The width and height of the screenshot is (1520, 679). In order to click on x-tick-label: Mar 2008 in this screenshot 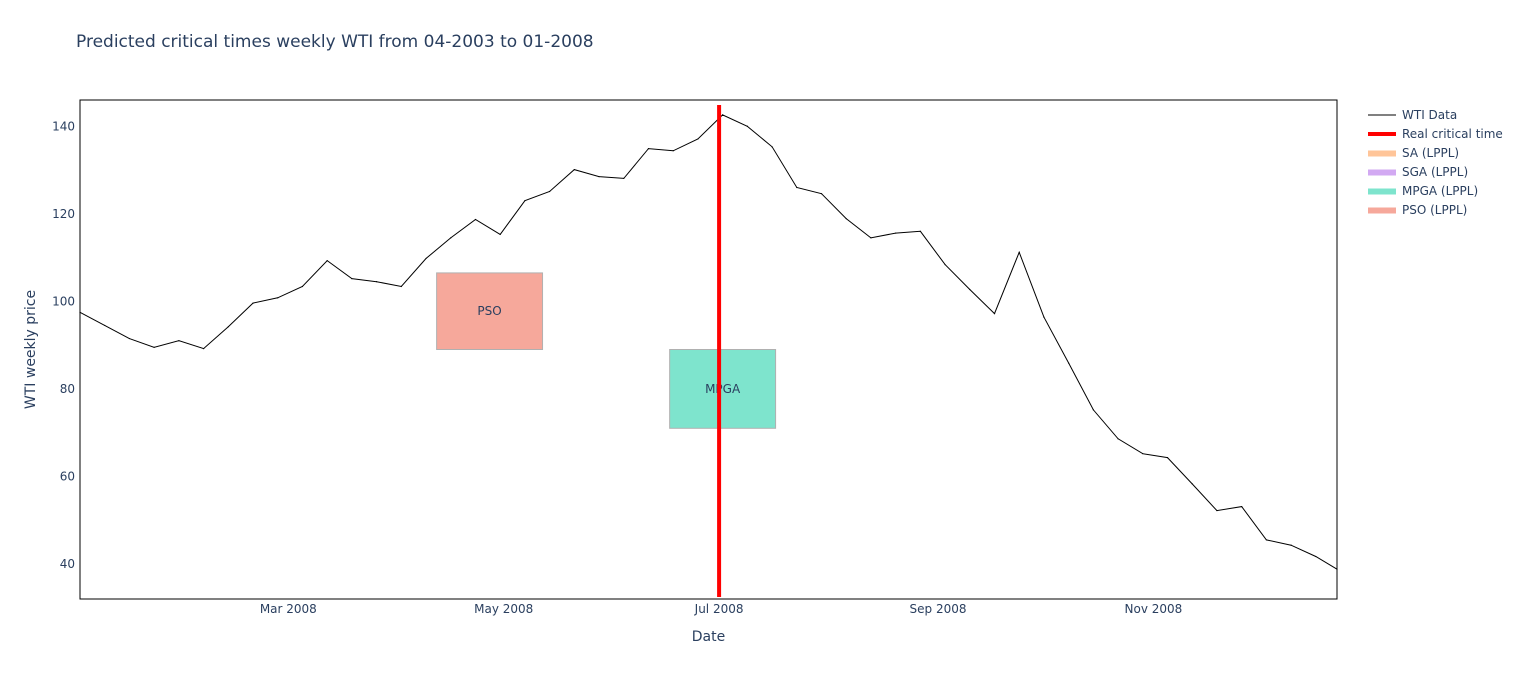, I will do `click(288, 609)`.